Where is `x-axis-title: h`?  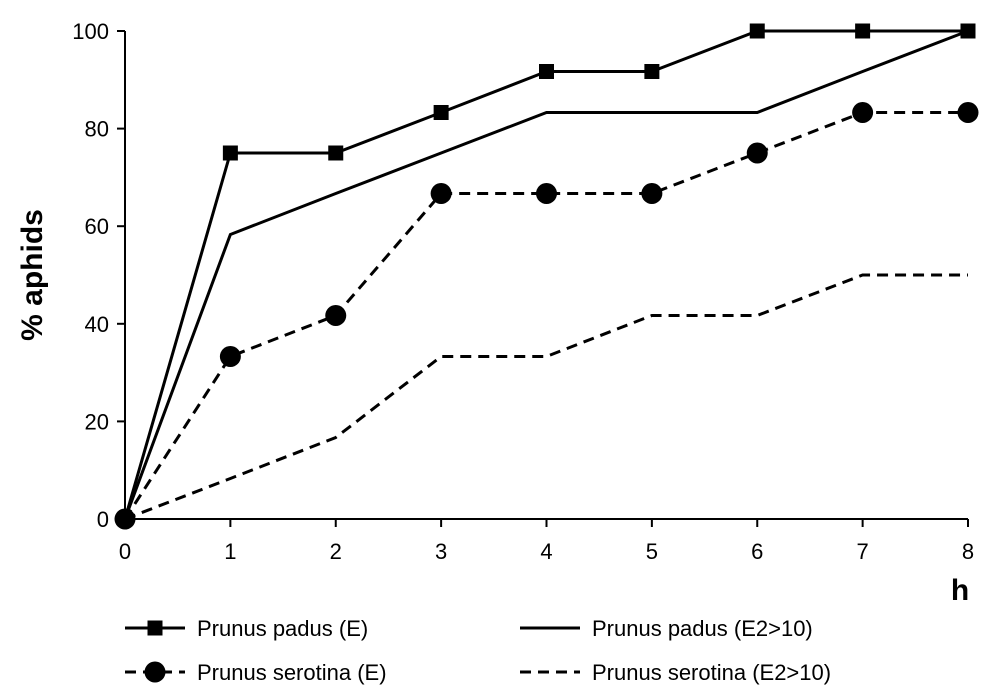
x-axis-title: h is located at coordinates (960, 590).